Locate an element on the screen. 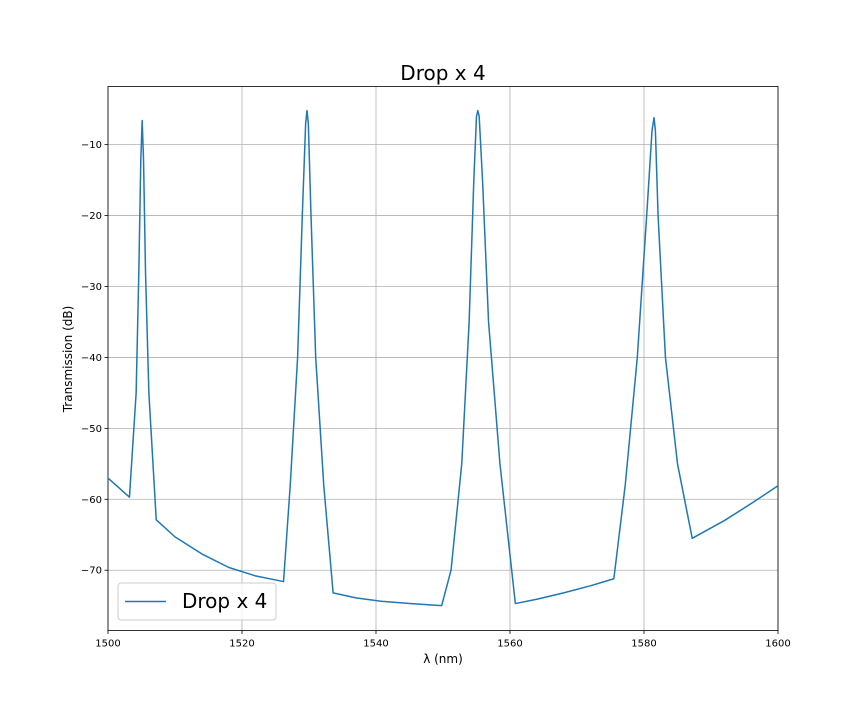 This screenshot has height=720, width=864. y-tick-label: −20 is located at coordinates (91, 216).